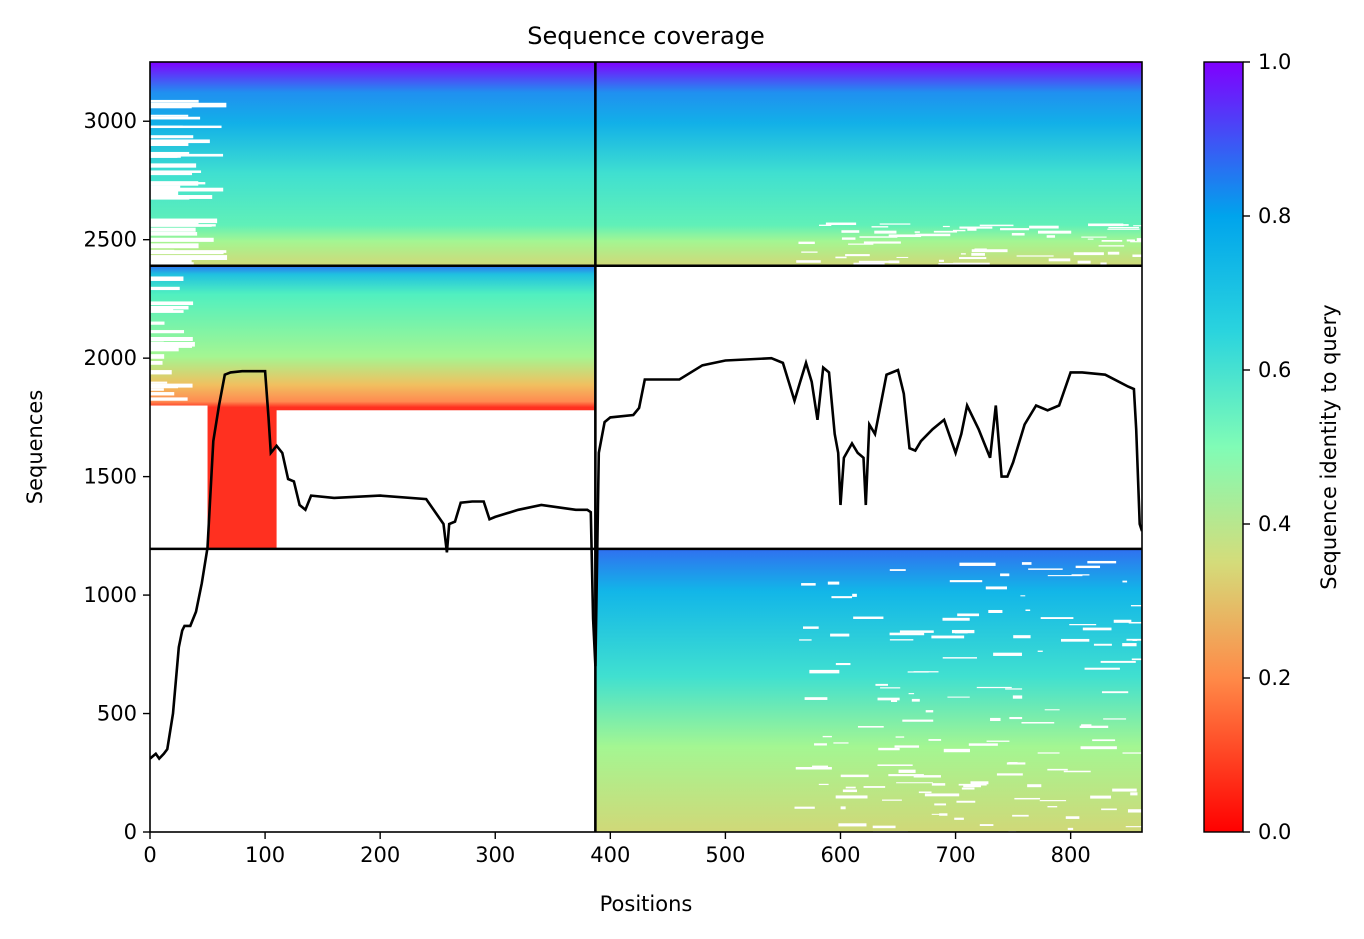 This screenshot has height=939, width=1364. I want to click on colorbar-tick-label: 0.4, so click(1274, 524).